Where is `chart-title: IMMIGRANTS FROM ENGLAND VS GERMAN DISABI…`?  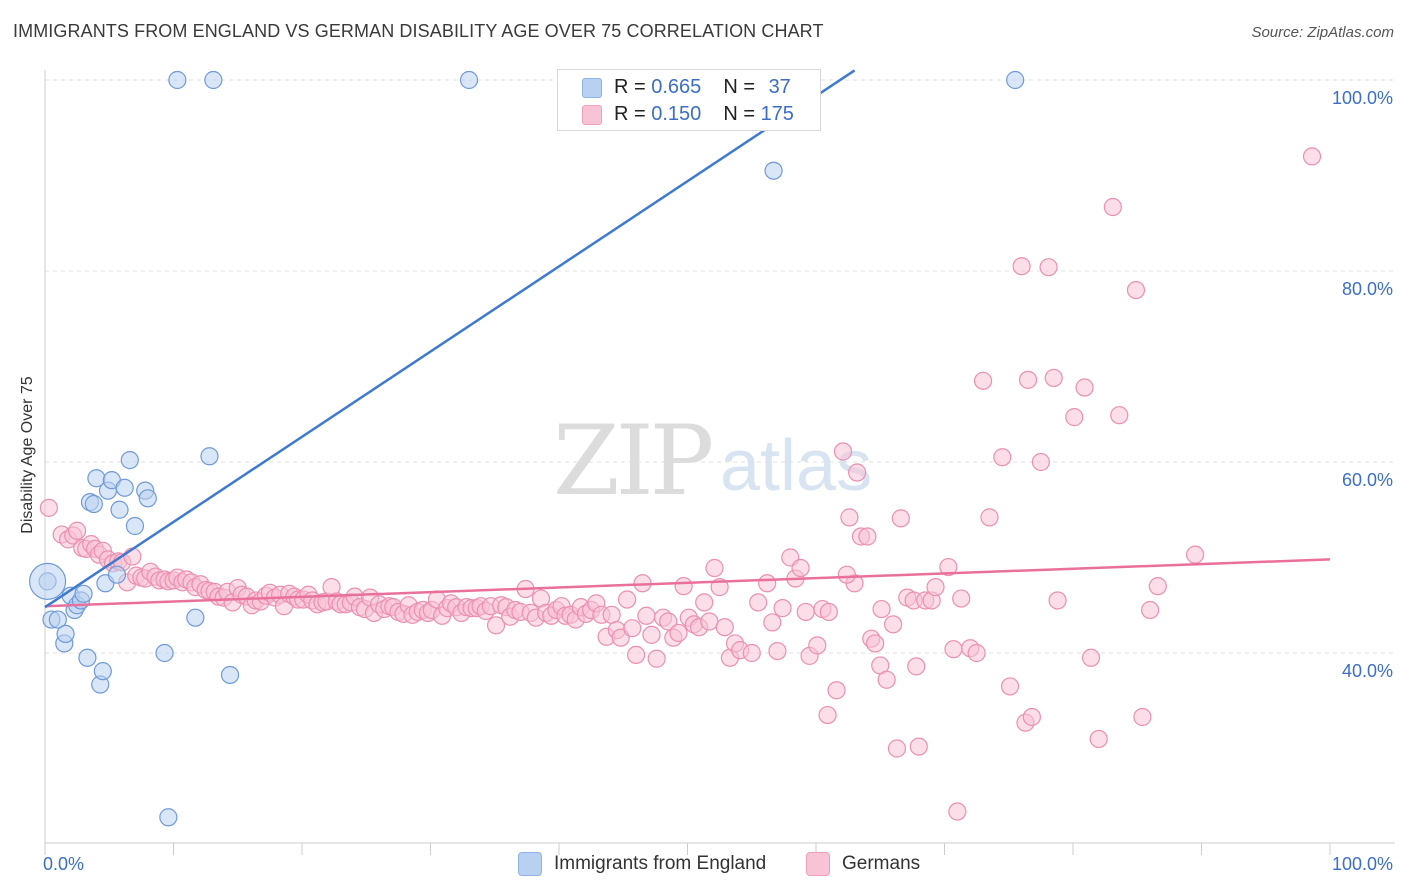 chart-title: IMMIGRANTS FROM ENGLAND VS GERMAN DISABI… is located at coordinates (418, 31).